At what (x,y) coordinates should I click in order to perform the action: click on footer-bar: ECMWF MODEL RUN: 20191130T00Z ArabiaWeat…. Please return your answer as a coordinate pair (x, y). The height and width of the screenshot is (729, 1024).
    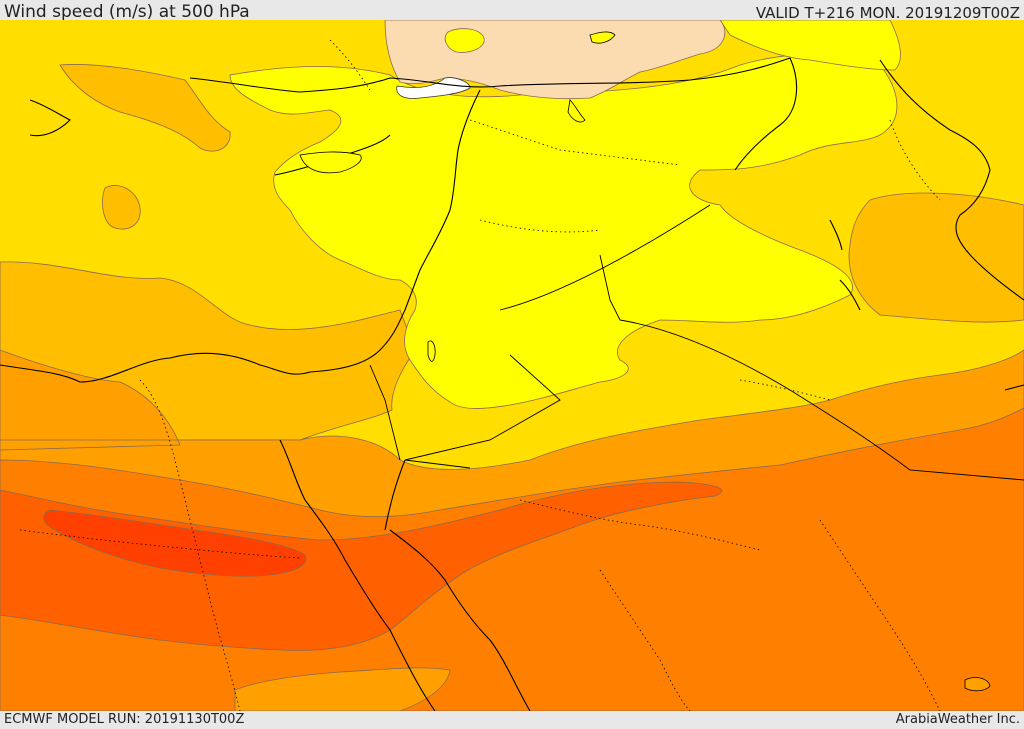
    Looking at the image, I should click on (512, 720).